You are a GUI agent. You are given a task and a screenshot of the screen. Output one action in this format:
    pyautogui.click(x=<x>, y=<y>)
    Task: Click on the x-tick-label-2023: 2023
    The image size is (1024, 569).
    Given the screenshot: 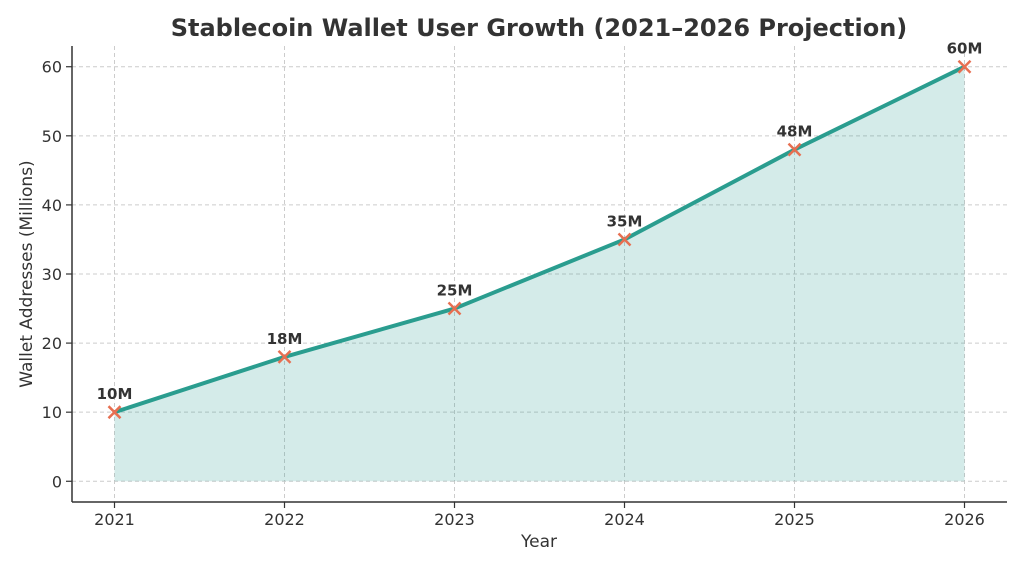 What is the action you would take?
    pyautogui.click(x=454, y=519)
    